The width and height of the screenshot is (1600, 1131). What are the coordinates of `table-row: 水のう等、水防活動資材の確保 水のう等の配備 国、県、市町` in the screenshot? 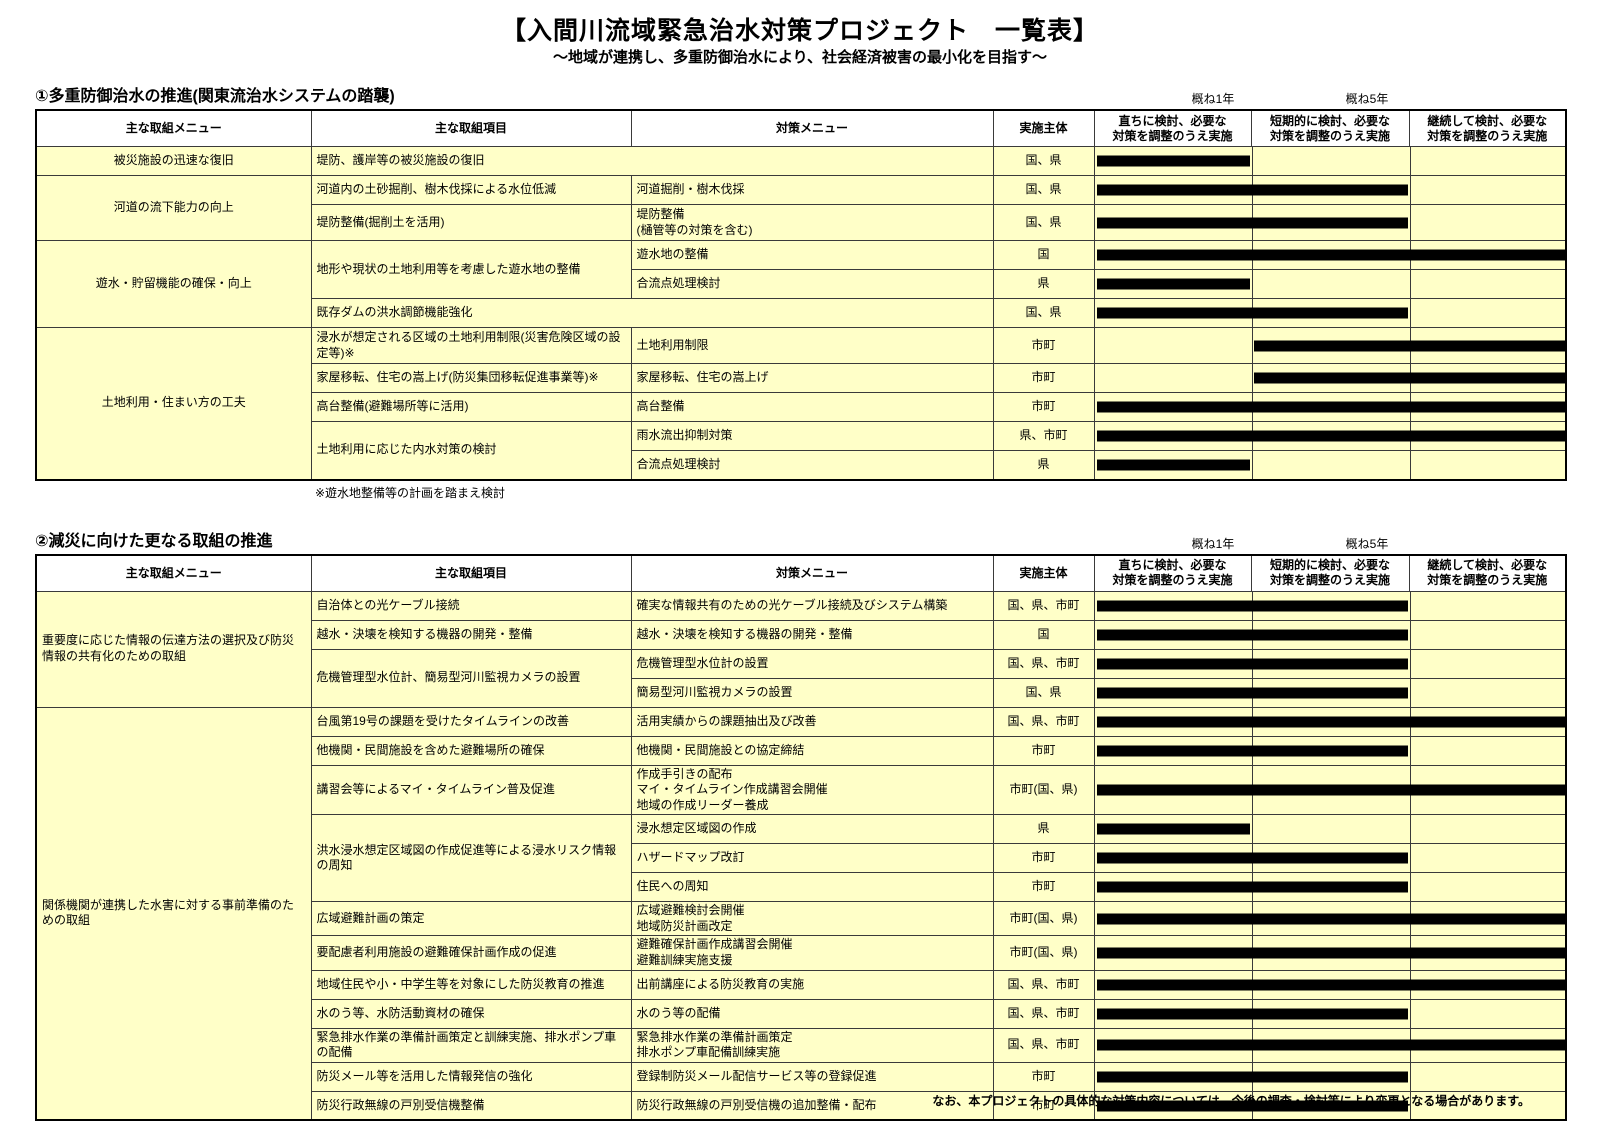 It's located at (801, 1013).